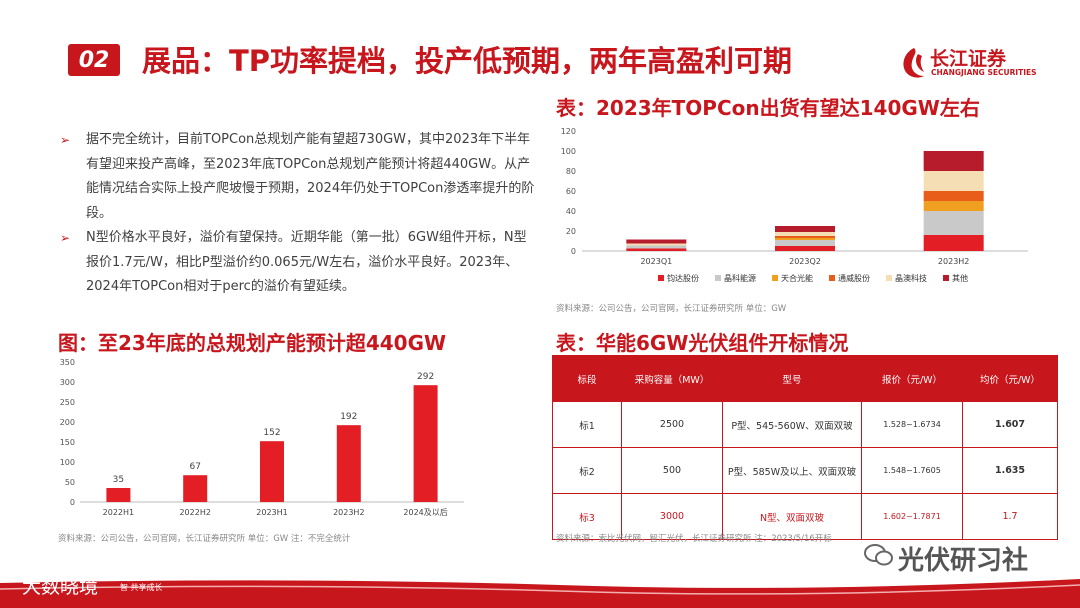 This screenshot has width=1080, height=608. What do you see at coordinates (571, 191) in the screenshot?
I see `y-tick-label: 60` at bounding box center [571, 191].